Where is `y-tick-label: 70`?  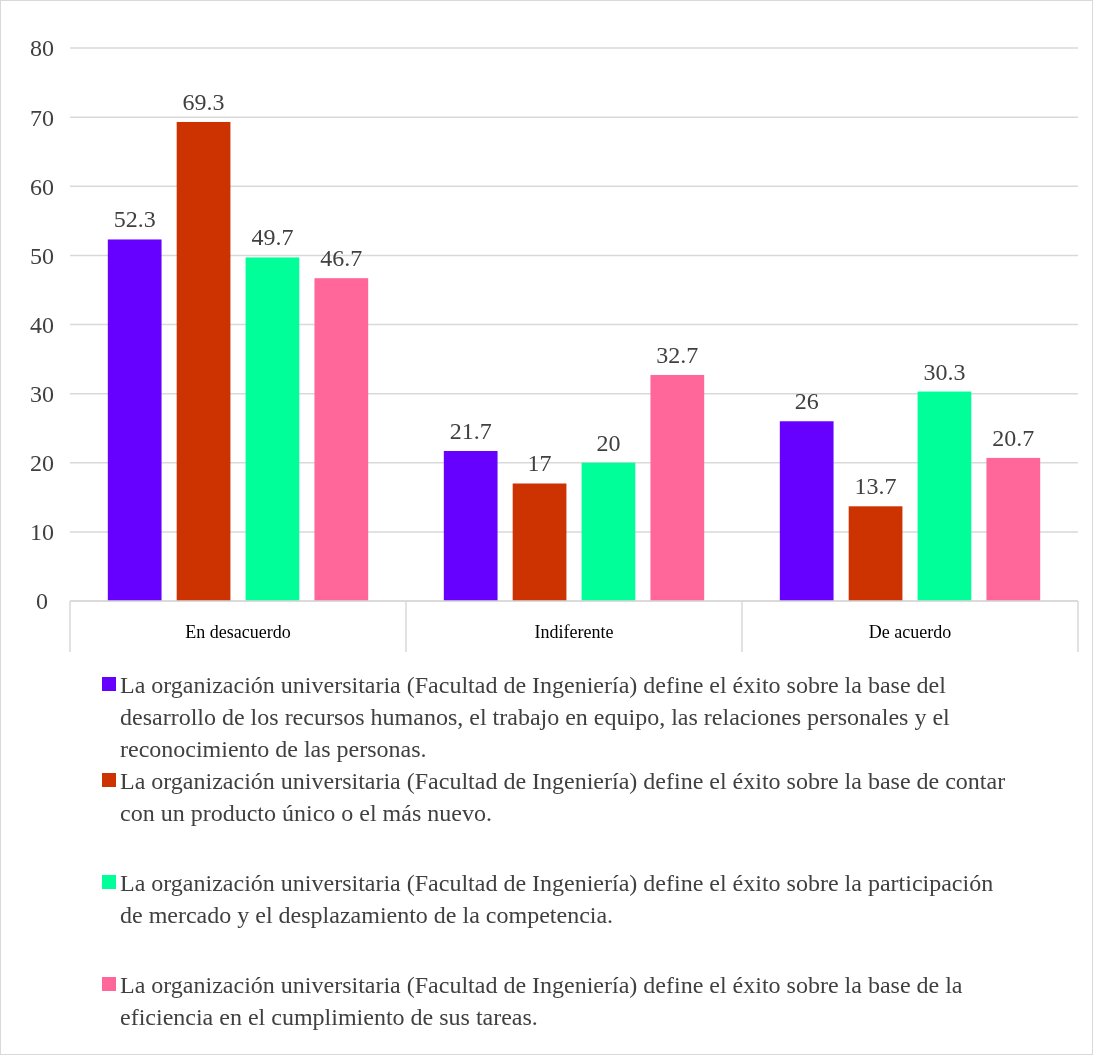
y-tick-label: 70 is located at coordinates (42, 117).